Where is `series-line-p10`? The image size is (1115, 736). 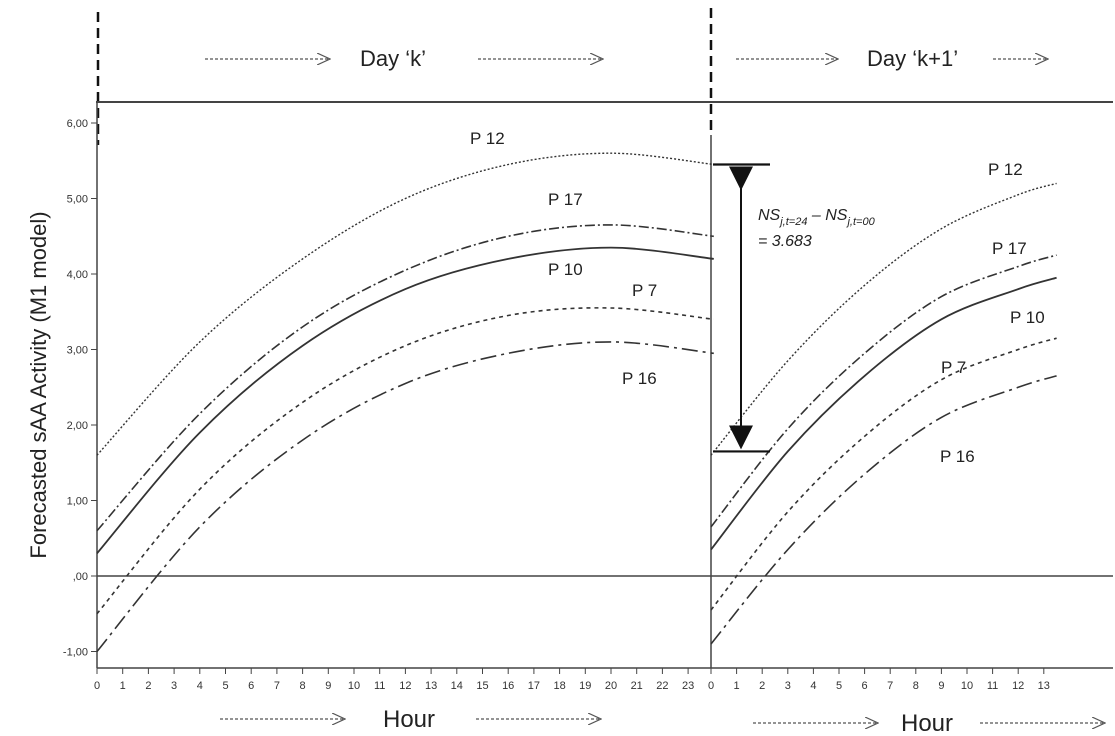 series-line-p10 is located at coordinates (883, 413).